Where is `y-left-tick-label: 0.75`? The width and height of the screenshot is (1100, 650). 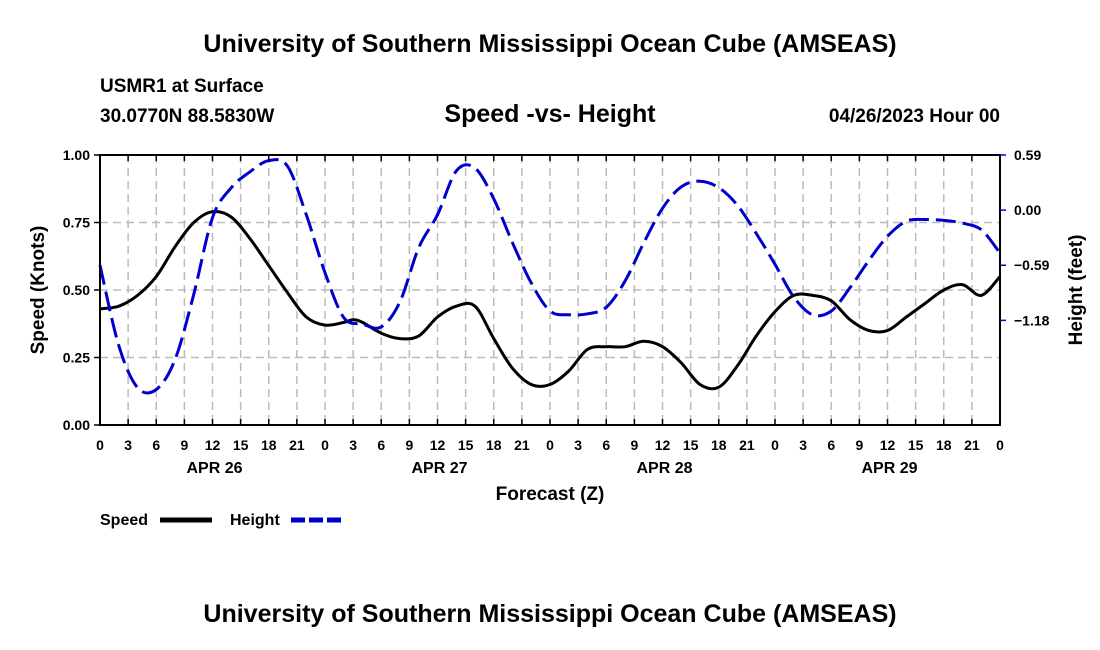
y-left-tick-label: 0.75 is located at coordinates (76, 223).